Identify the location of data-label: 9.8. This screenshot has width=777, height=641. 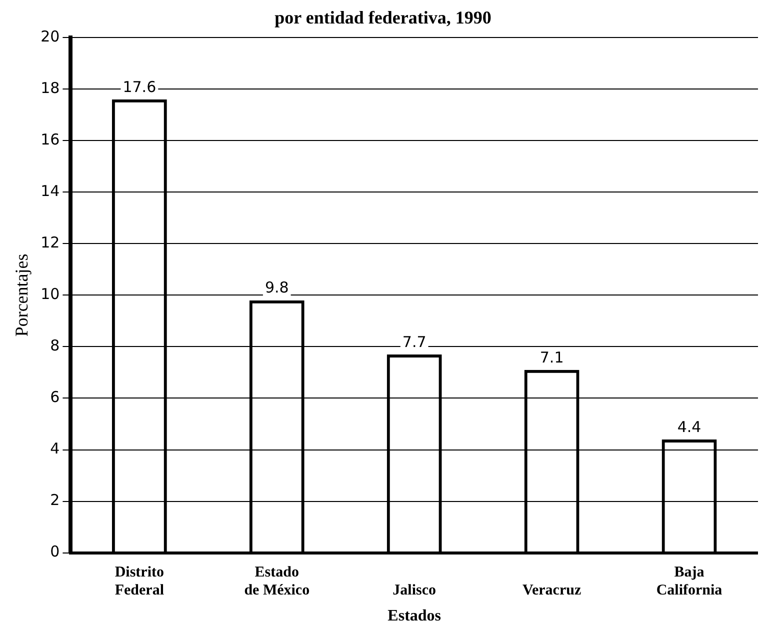
(276, 287).